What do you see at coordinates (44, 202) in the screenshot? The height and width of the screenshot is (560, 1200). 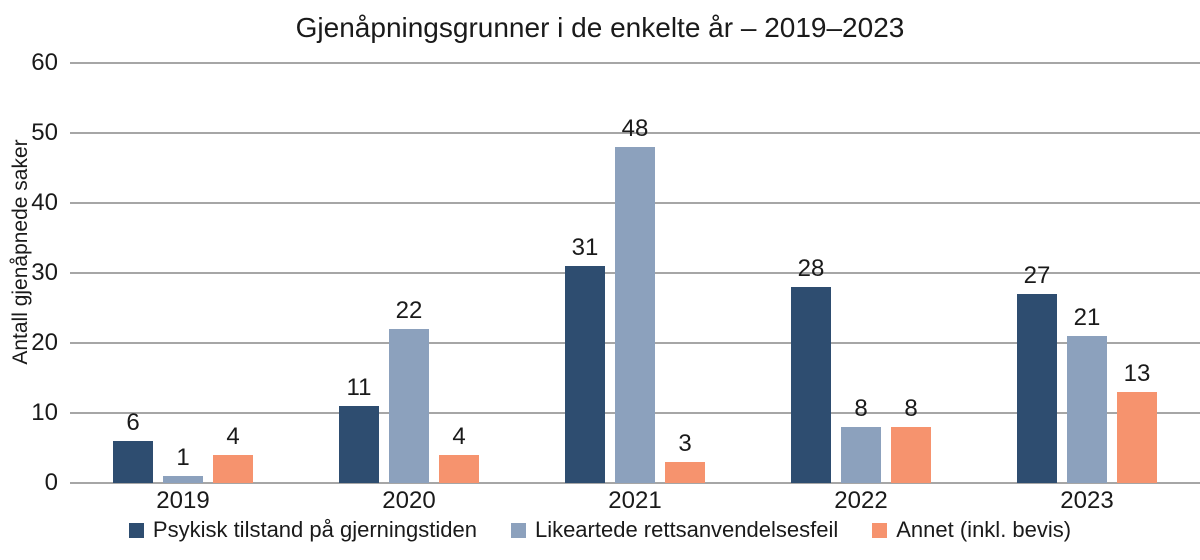 I see `y-tick-label-40: 40` at bounding box center [44, 202].